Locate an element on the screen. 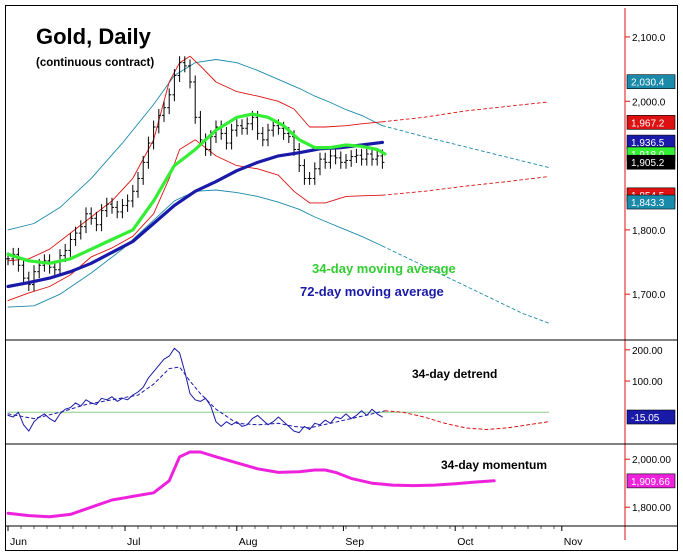 This screenshot has height=557, width=683. outer_band_lower_projection-line is located at coordinates (465, 284).